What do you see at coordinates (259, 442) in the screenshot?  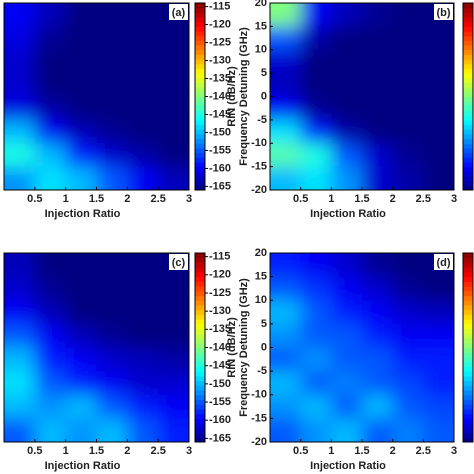 I see `y-tick-label: -20` at bounding box center [259, 442].